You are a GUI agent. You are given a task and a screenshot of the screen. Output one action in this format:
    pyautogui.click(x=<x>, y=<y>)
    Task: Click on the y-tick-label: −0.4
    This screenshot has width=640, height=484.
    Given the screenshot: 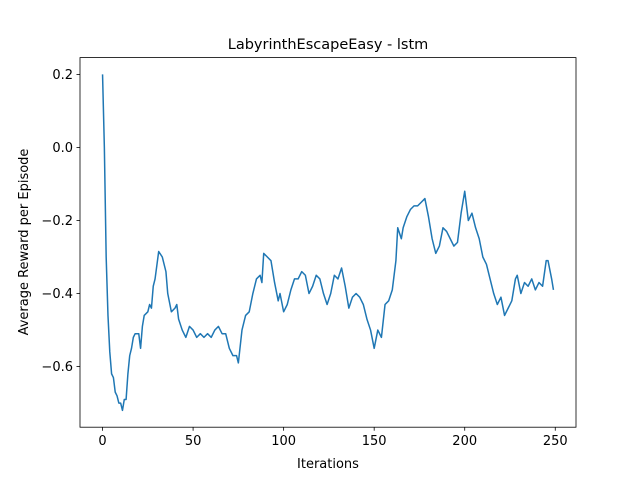 What is the action you would take?
    pyautogui.click(x=57, y=294)
    